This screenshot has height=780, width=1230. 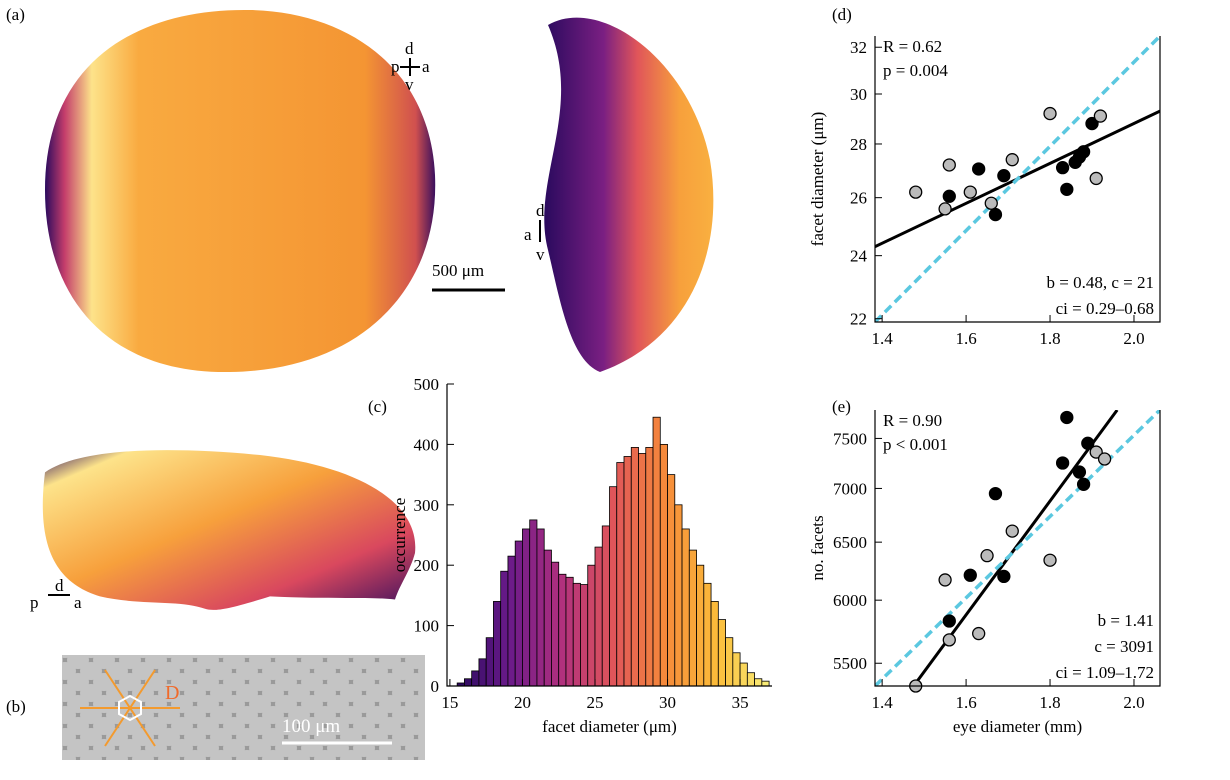 I want to click on y-tick-label: 200, so click(x=427, y=565).